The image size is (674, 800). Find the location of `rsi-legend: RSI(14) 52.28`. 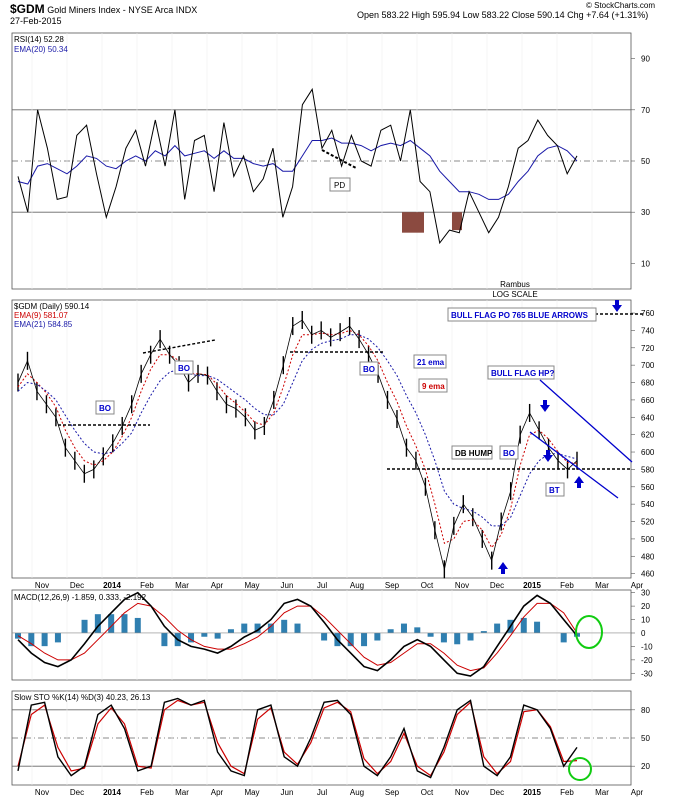

rsi-legend: RSI(14) 52.28 is located at coordinates (39, 39).